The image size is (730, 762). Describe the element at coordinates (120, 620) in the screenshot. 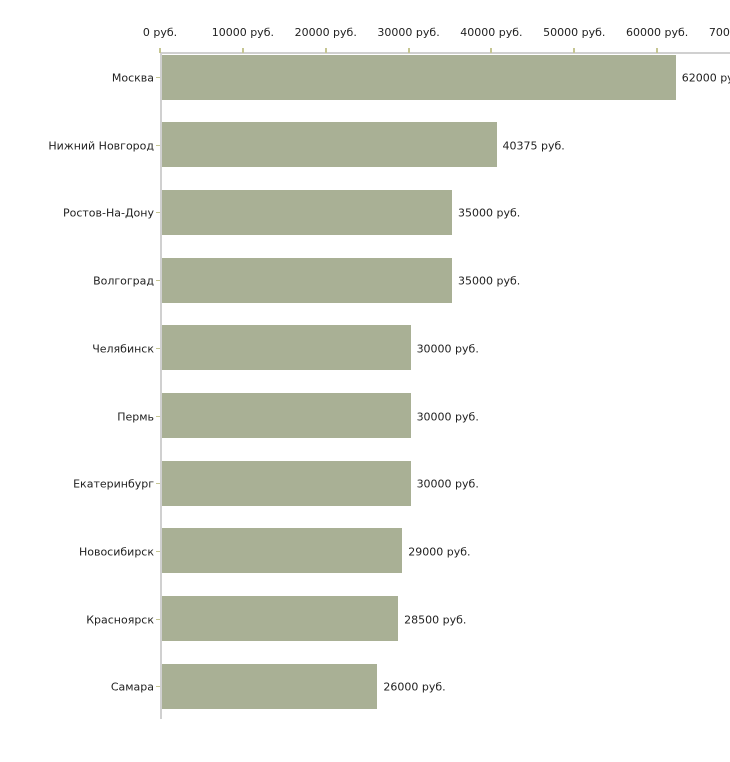

I see `category-label: Красноярск` at that location.